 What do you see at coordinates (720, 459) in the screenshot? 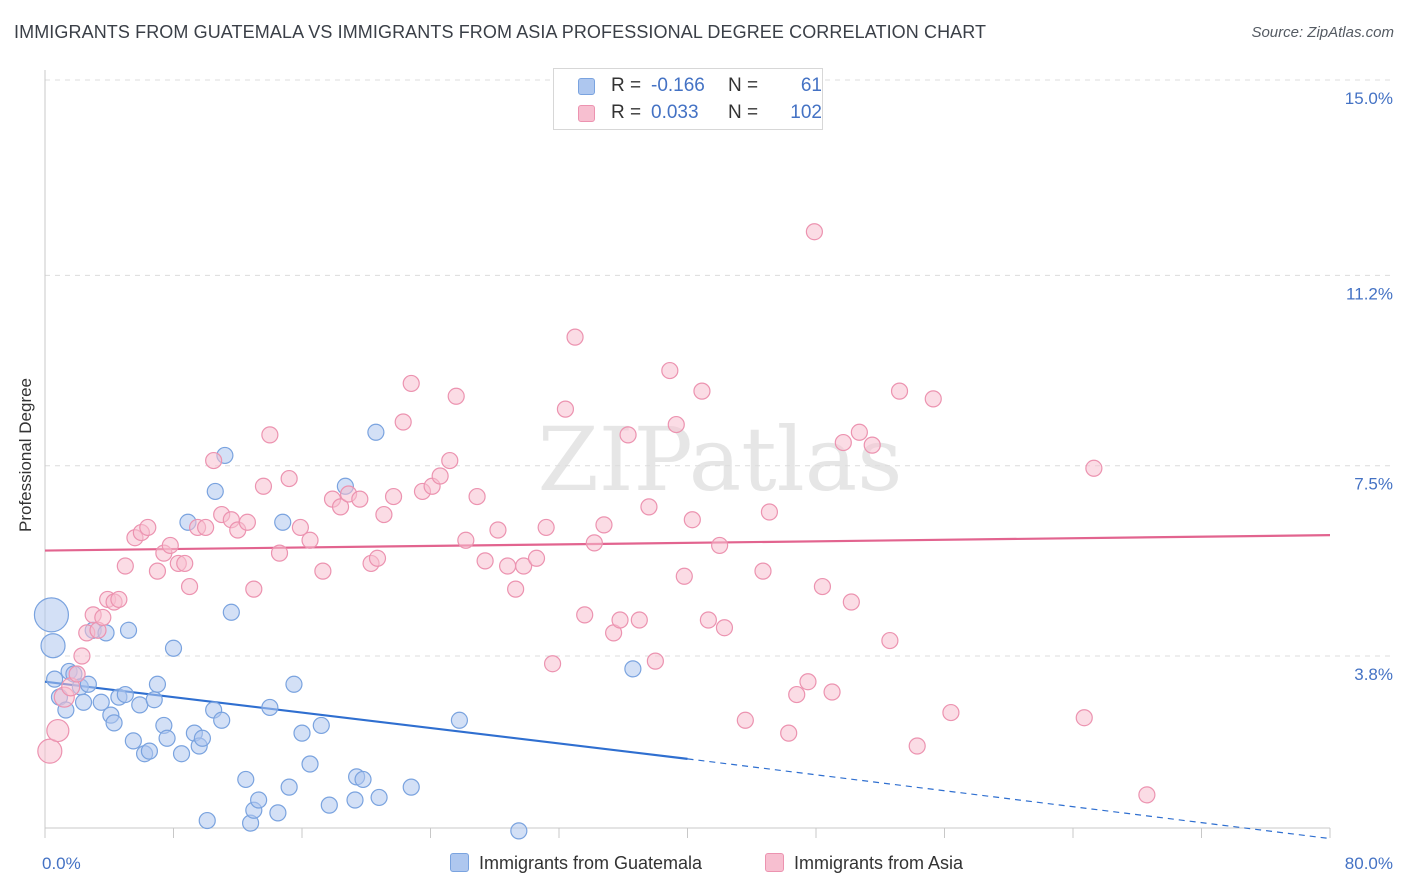
I see `watermark: ZIPatlas` at bounding box center [720, 459].